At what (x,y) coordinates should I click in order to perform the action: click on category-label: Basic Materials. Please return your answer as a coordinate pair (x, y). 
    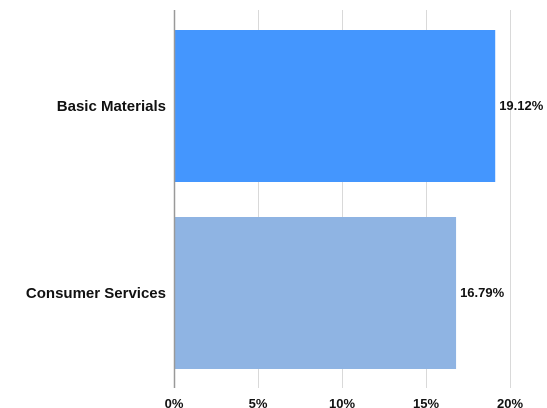
    Looking at the image, I should click on (111, 106).